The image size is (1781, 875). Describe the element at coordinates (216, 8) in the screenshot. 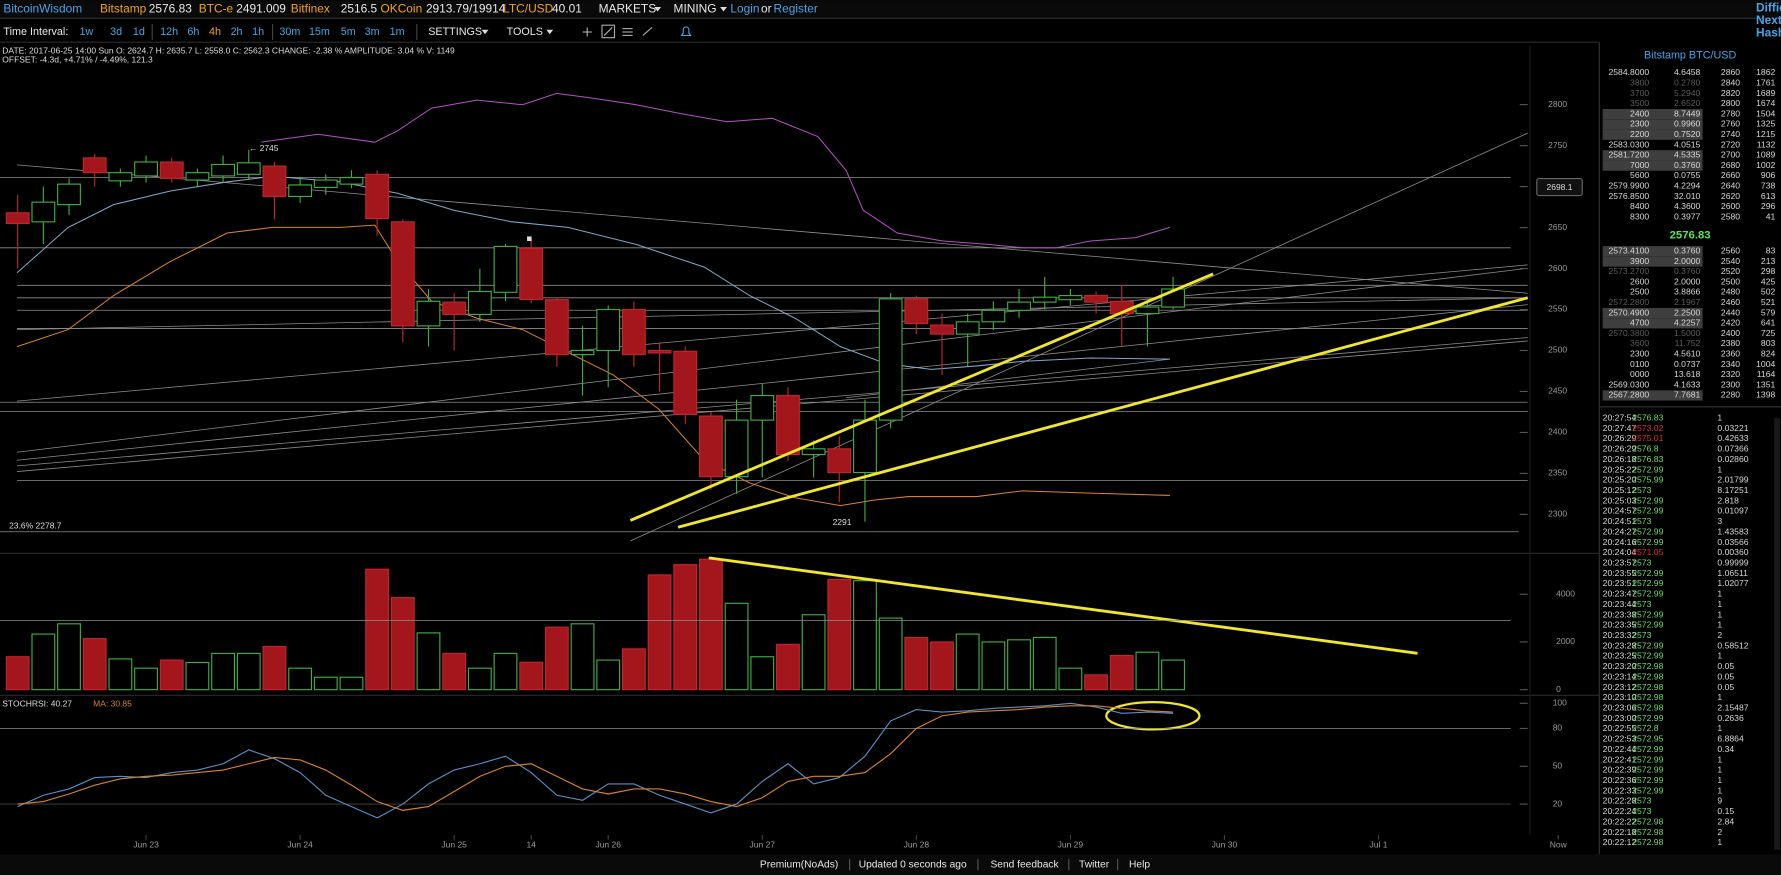

I see `ticker-name: BTC-e` at that location.